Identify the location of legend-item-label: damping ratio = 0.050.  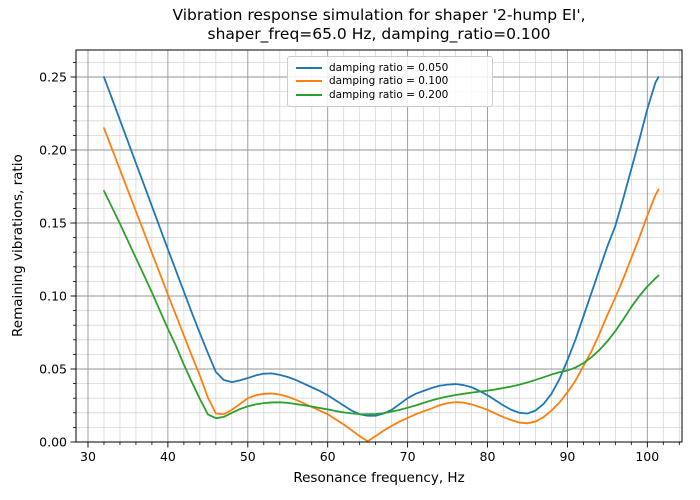
(389, 67).